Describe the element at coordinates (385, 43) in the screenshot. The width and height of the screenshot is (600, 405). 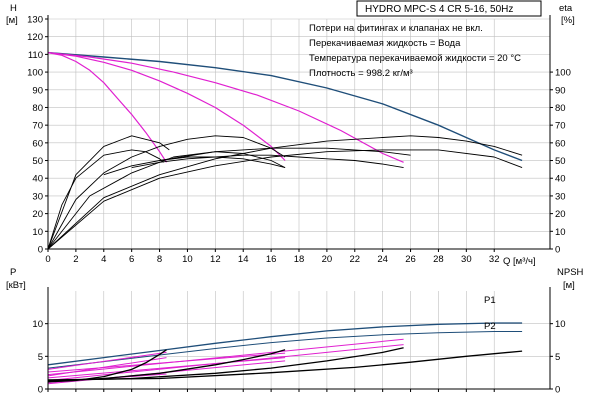
I see `note-liquid: Перекачиваемая жидкость = Вода` at that location.